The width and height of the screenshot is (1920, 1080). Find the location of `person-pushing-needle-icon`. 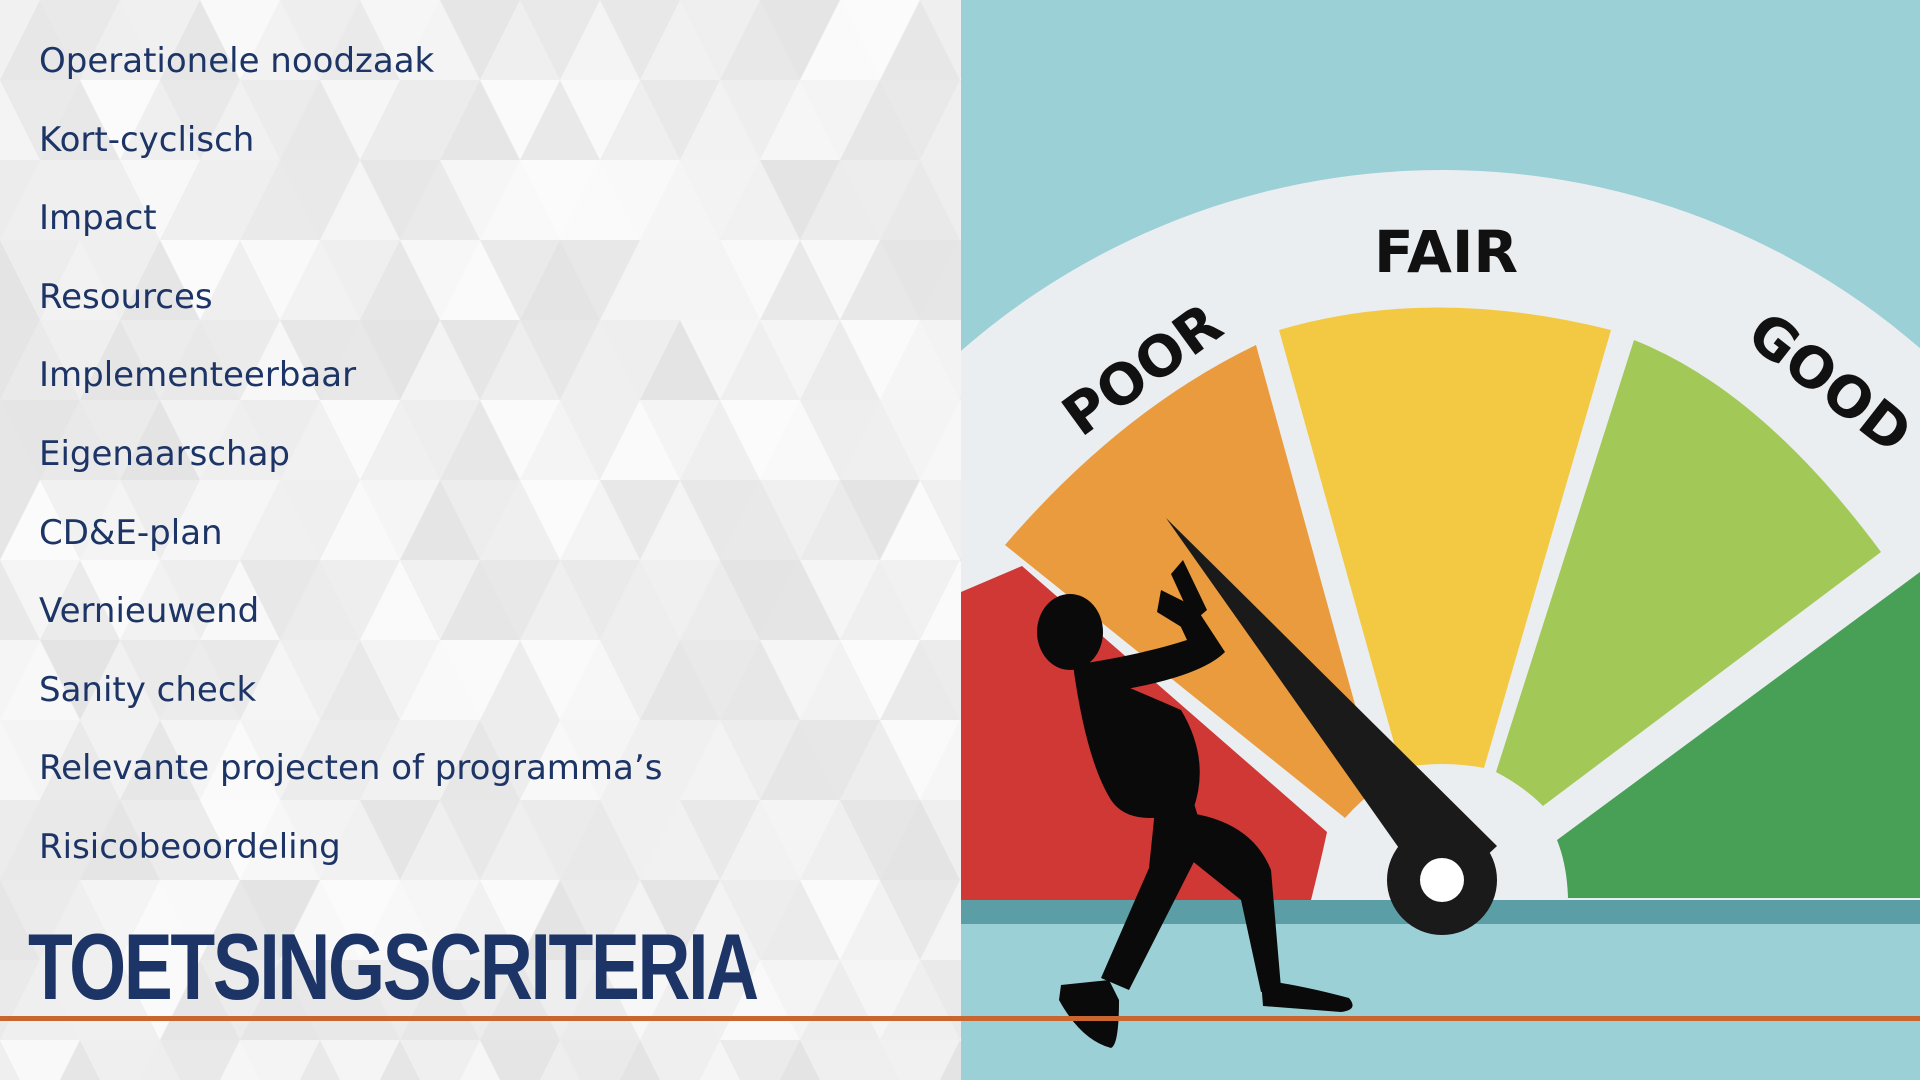

person-pushing-needle-icon is located at coordinates (1195, 804).